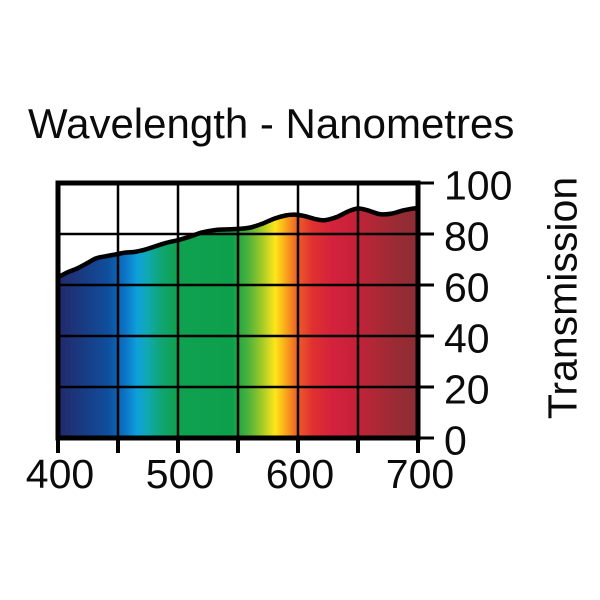 The image size is (600, 600). I want to click on transmission-curve, so click(238, 242).